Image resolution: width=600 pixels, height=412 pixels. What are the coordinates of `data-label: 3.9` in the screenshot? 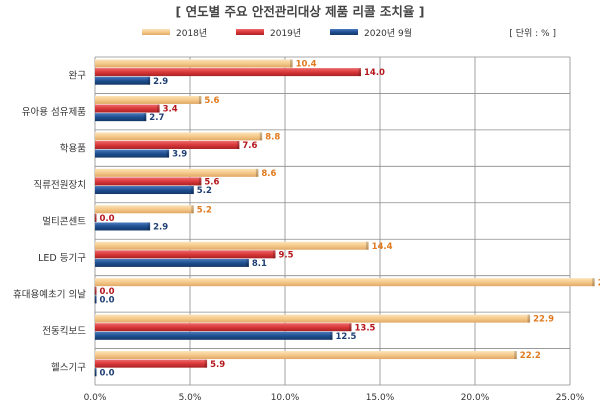 It's located at (179, 155).